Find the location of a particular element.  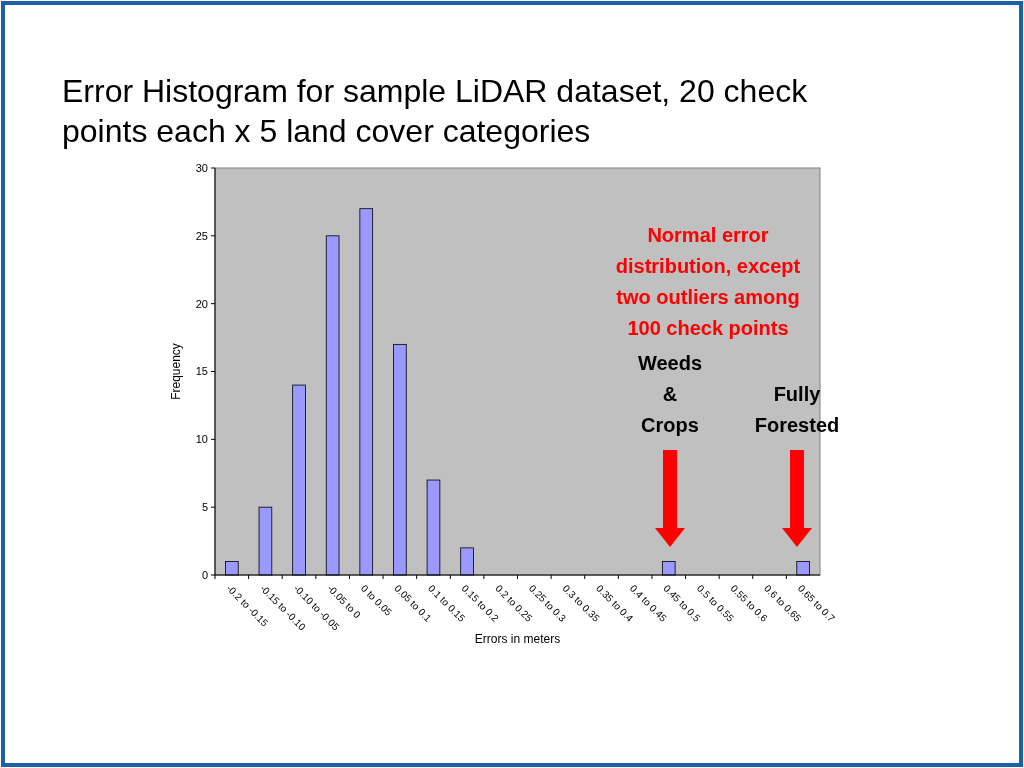

annotation: Normal error distribution, except two outliers among 100 check points is located at coordinates (708, 281).